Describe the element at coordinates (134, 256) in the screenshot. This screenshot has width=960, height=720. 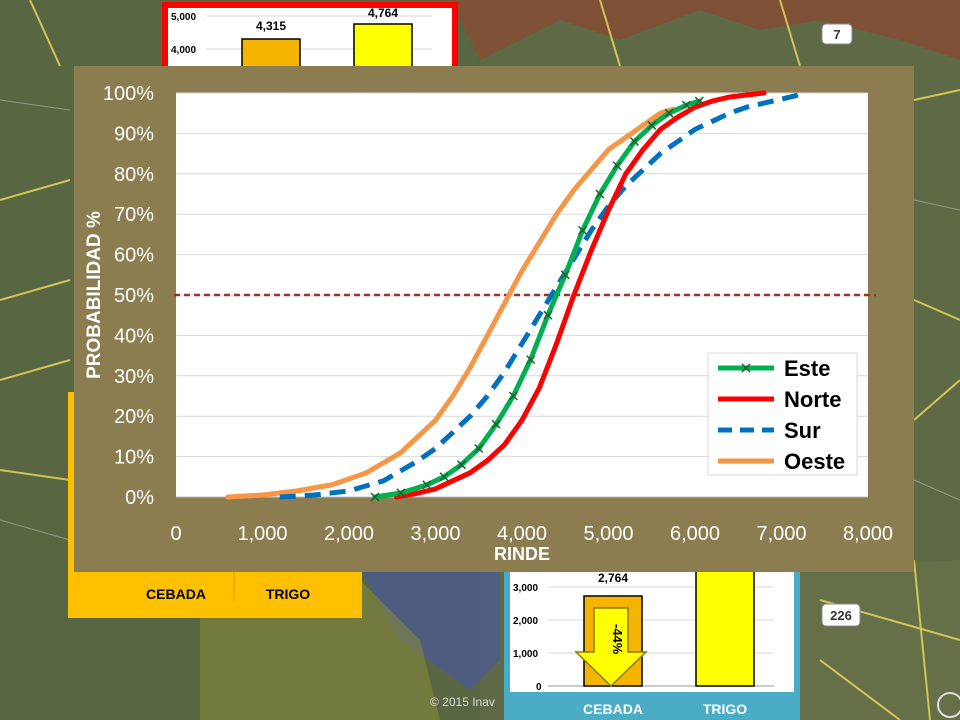
I see `y-tick-label: 60%` at that location.